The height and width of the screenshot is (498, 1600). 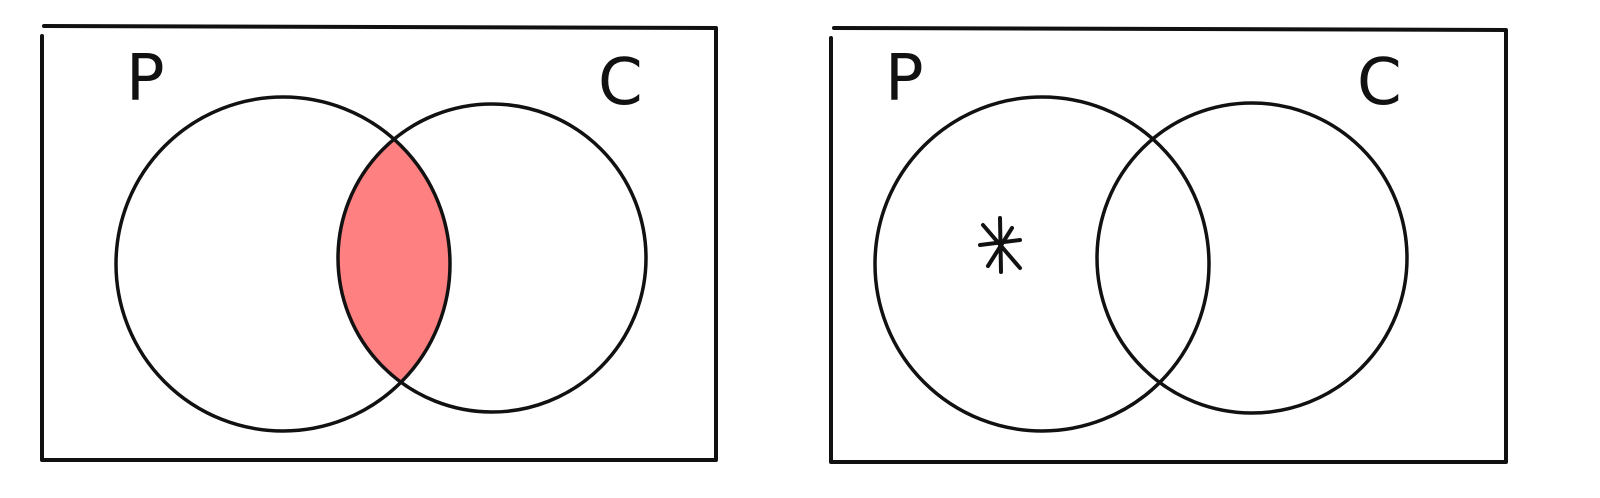 I want to click on set-p-label-1: P, so click(x=145, y=79).